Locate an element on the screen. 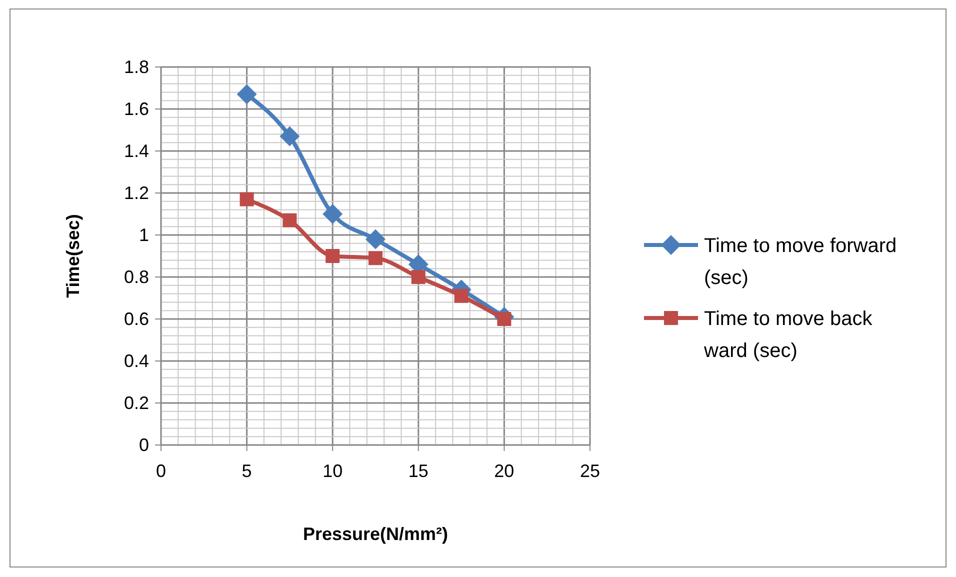 The image size is (956, 577). x-tick-label: 5 is located at coordinates (247, 471).